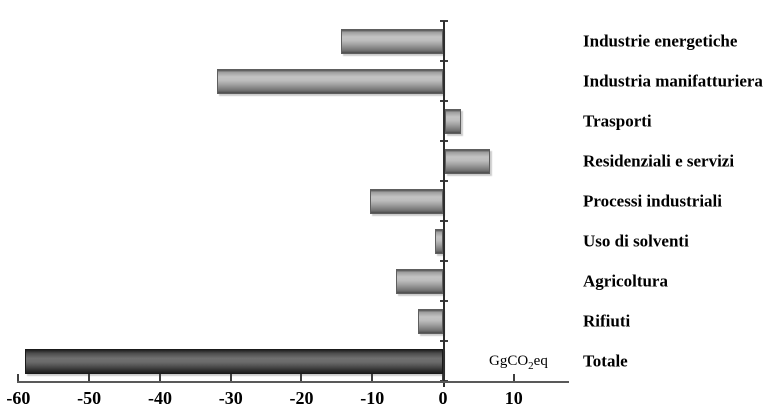  Describe the element at coordinates (605, 361) in the screenshot. I see `category-label-8: Totale` at that location.